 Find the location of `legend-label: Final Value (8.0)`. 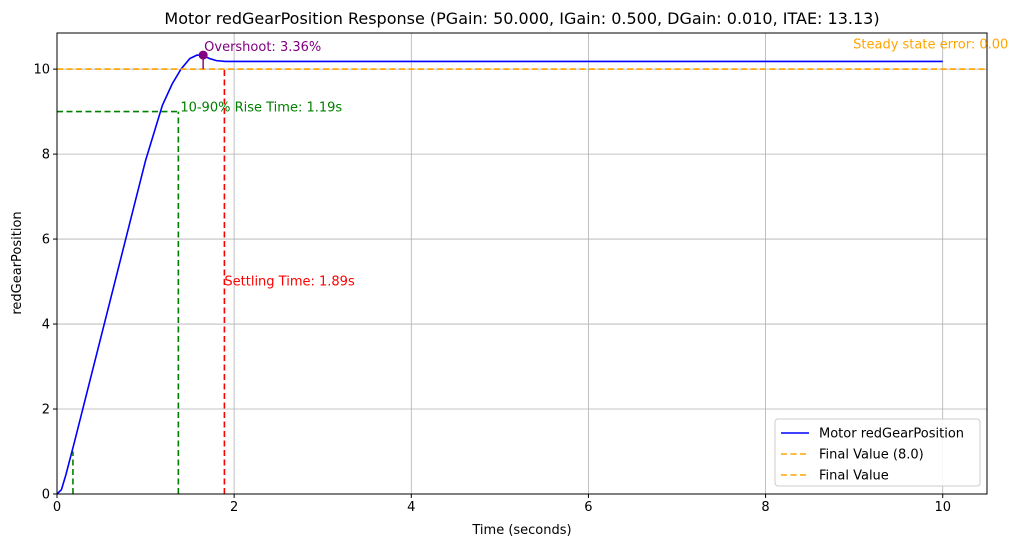

legend-label: Final Value (8.0) is located at coordinates (871, 455).